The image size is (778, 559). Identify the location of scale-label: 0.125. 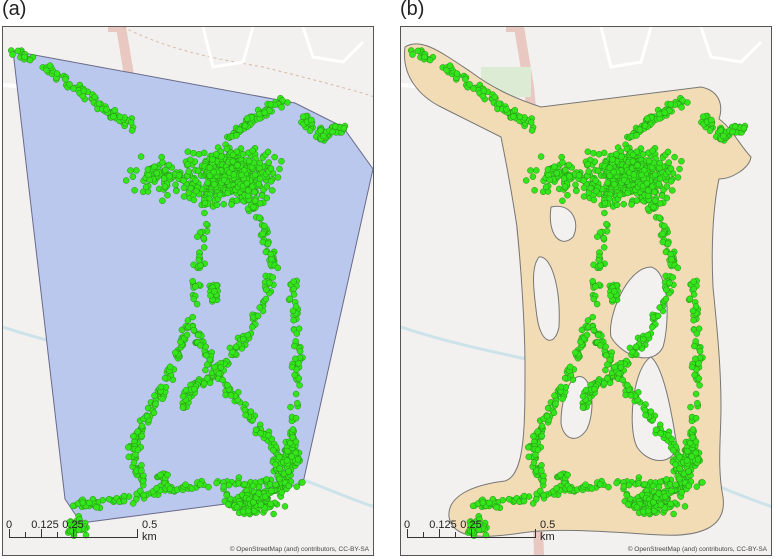
(45, 525).